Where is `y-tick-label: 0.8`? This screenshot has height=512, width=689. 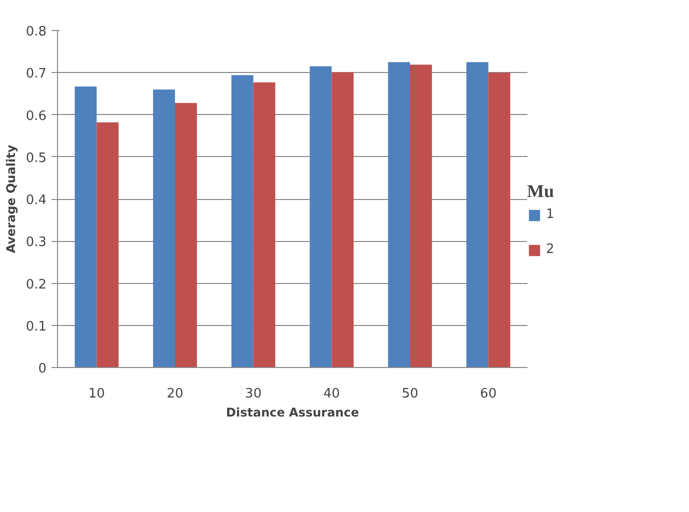 y-tick-label: 0.8 is located at coordinates (36, 32).